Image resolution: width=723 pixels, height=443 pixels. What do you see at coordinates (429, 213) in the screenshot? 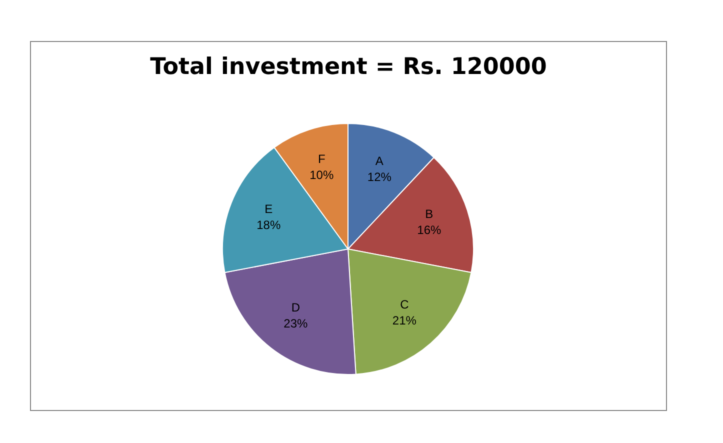
I see `slice-label: B` at bounding box center [429, 213].